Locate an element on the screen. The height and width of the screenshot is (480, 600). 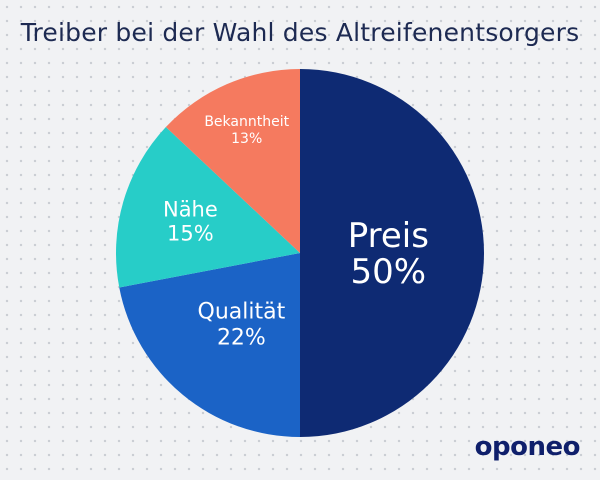
pie-slice-nahe is located at coordinates (208, 207).